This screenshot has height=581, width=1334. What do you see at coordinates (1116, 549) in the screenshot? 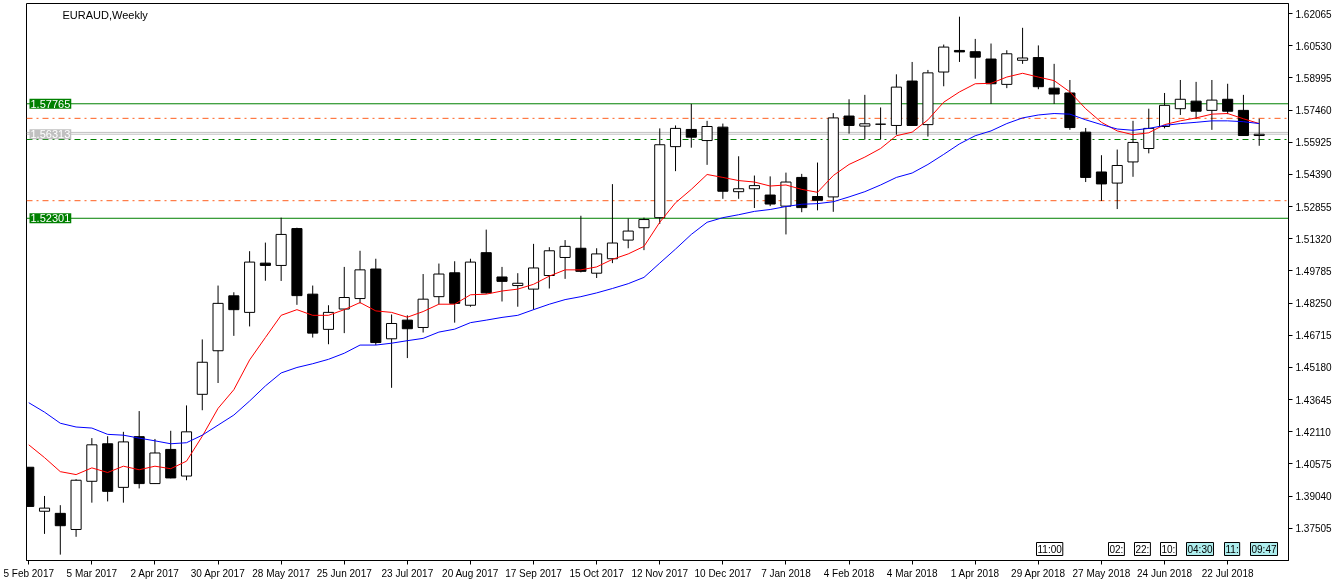
I see `annotation: 02:` at bounding box center [1116, 549].